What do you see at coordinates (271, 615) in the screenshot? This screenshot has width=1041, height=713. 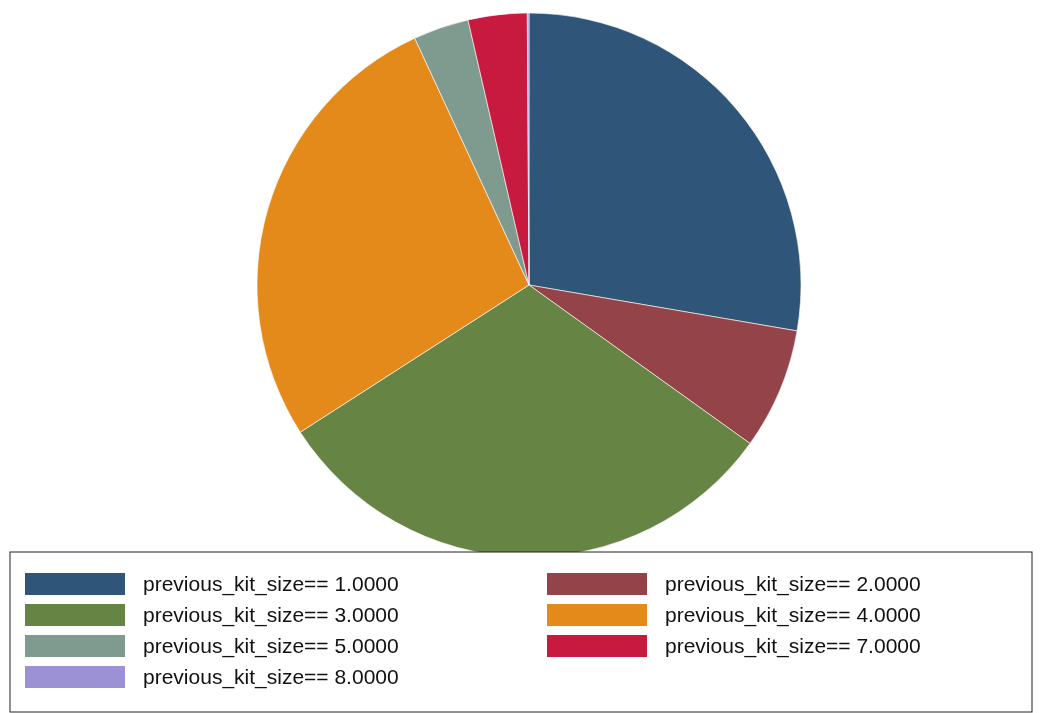 I see `legend-label: previous_kit_size== 3.0000` at bounding box center [271, 615].